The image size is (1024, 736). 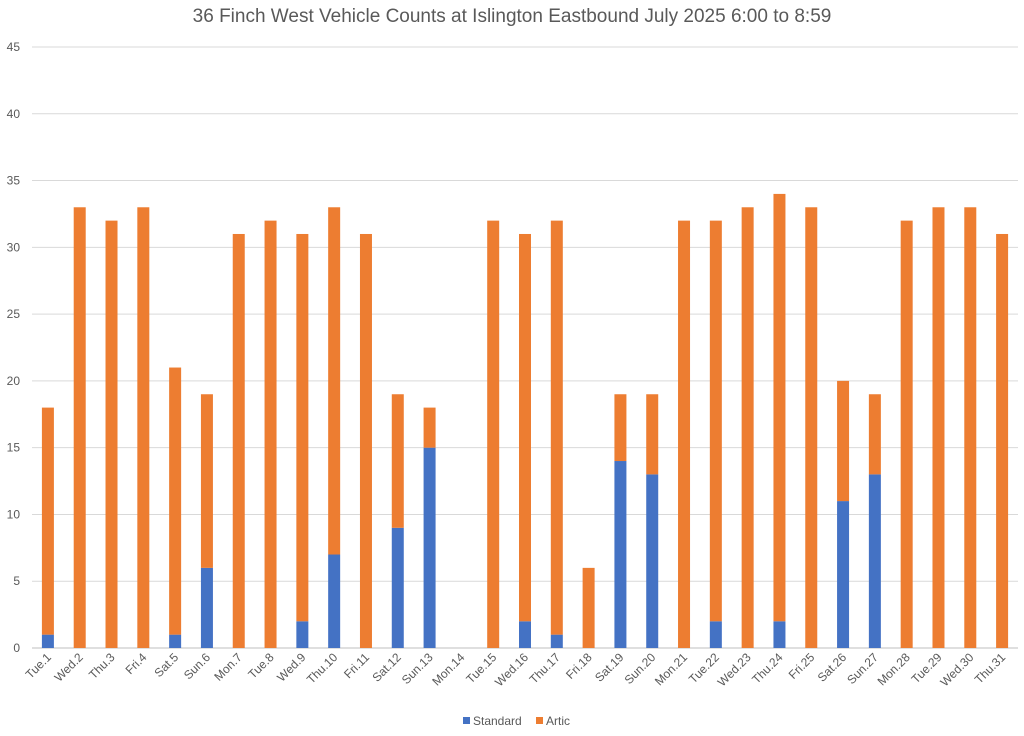 I want to click on y-tick-label: 30, so click(x=14, y=247).